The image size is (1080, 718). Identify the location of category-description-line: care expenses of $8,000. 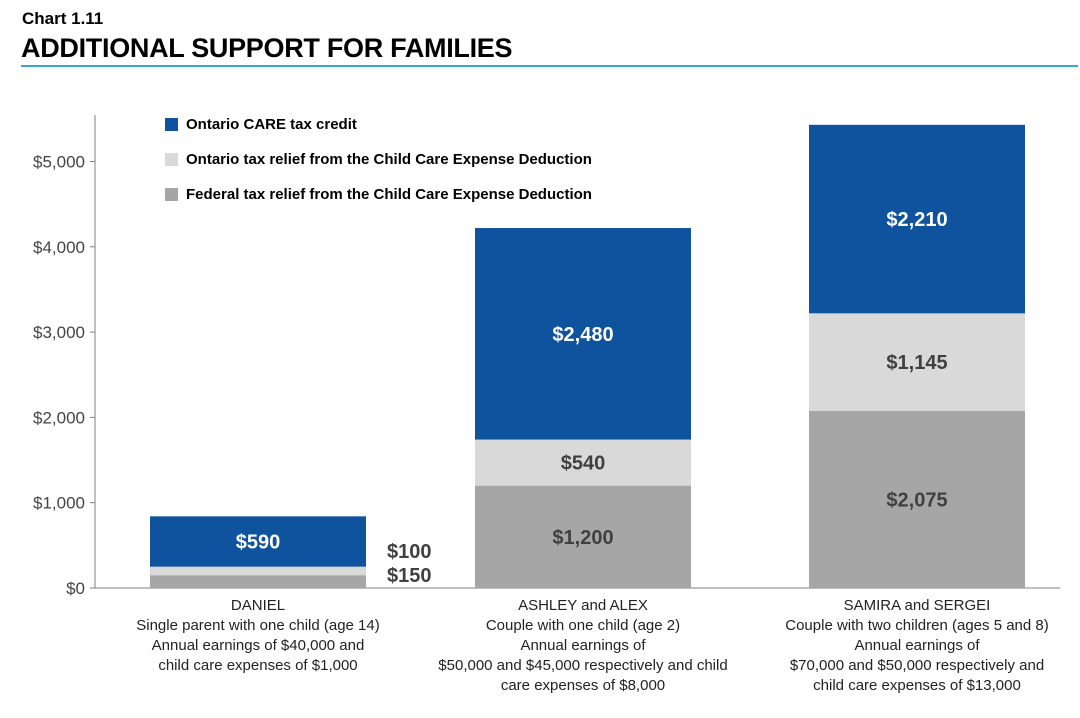
(583, 685).